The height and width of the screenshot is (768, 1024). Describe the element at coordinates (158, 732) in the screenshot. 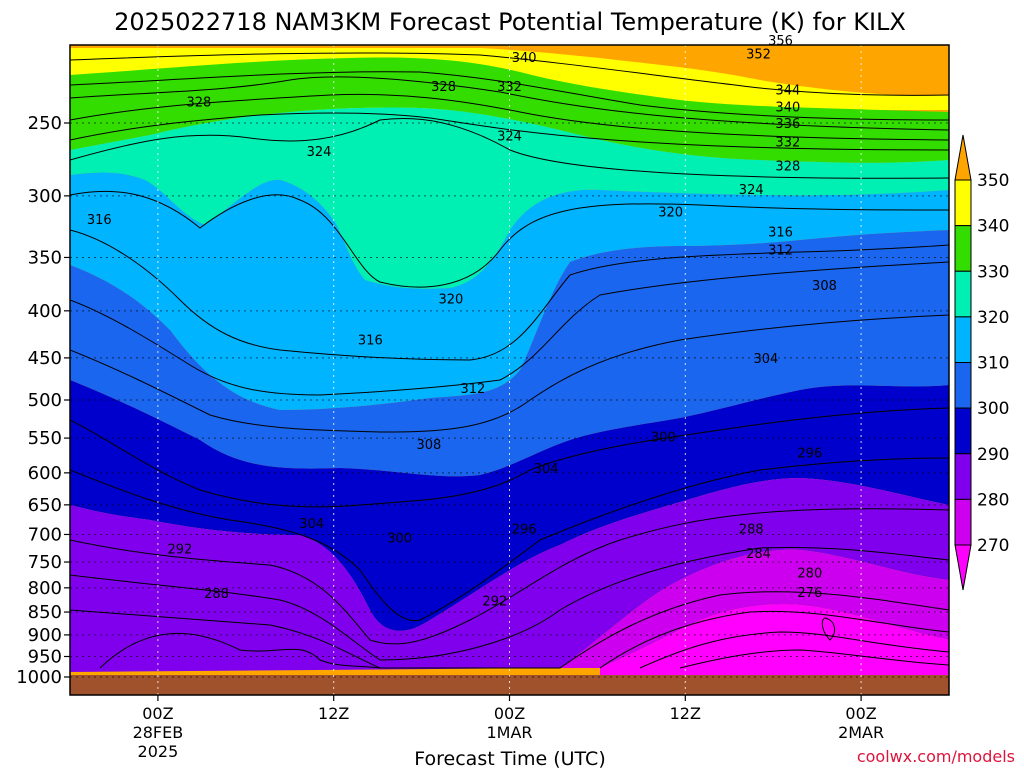

I see `x-tick-label: 28FEB` at that location.